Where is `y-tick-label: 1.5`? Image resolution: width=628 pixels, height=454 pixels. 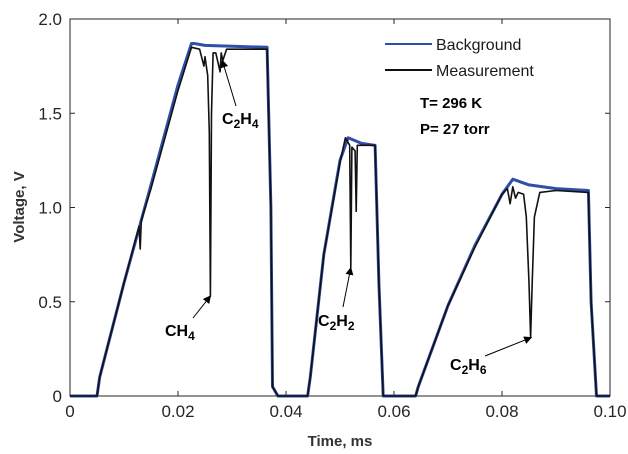
y-tick-label: 1.5 is located at coordinates (50, 113).